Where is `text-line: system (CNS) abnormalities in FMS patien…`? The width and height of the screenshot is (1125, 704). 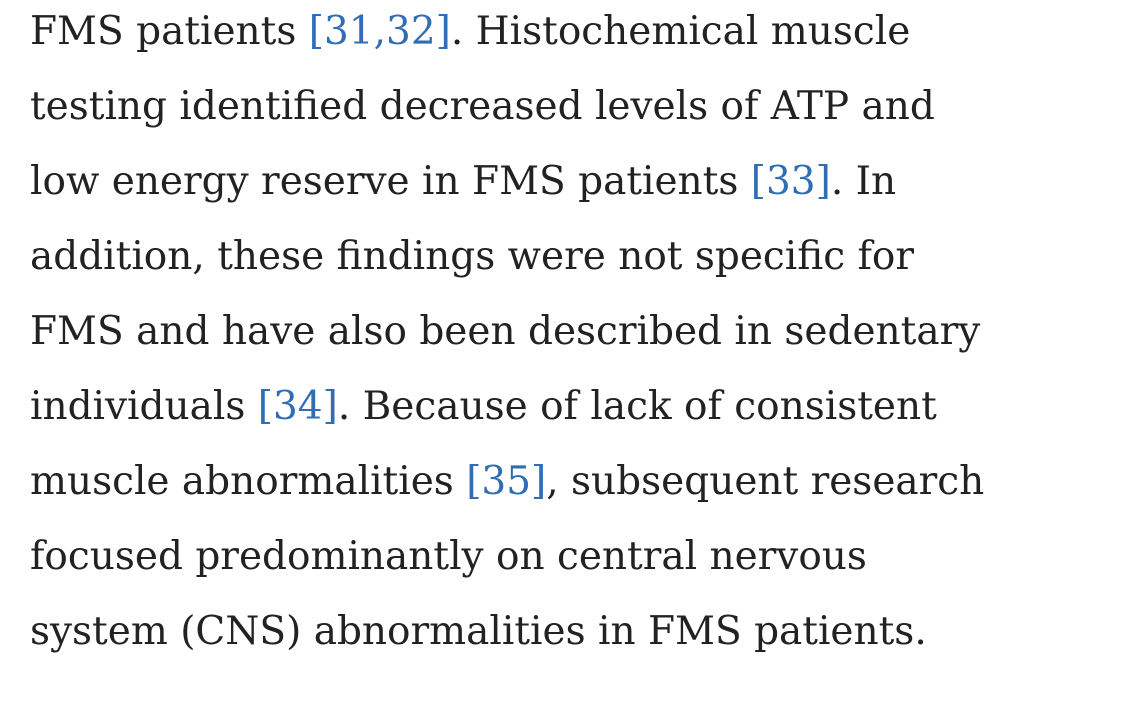 text-line: system (CNS) abnormalities in FMS patien… is located at coordinates (507, 631).